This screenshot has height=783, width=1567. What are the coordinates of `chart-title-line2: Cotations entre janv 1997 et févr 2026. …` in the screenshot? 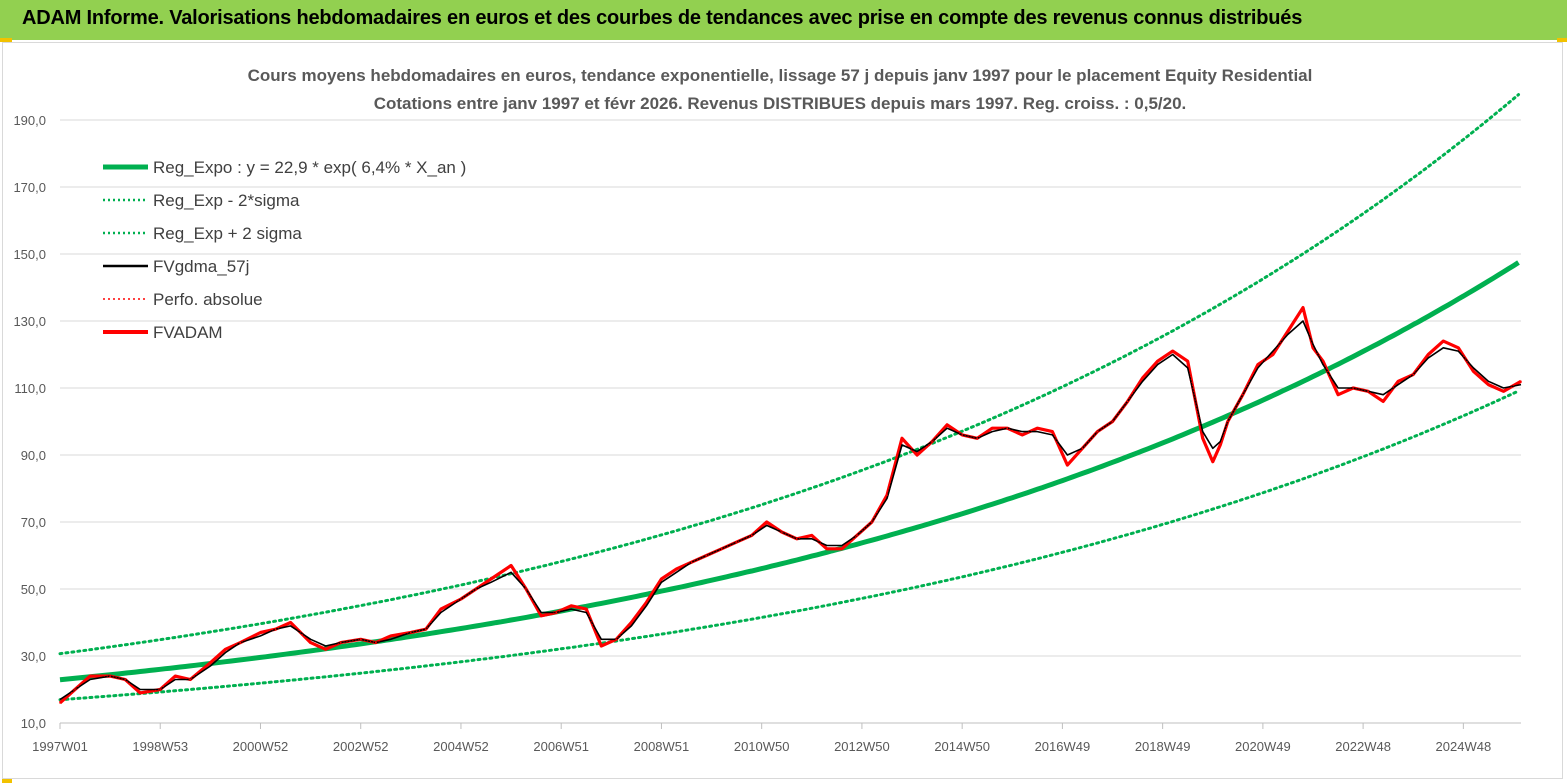 It's located at (780, 103).